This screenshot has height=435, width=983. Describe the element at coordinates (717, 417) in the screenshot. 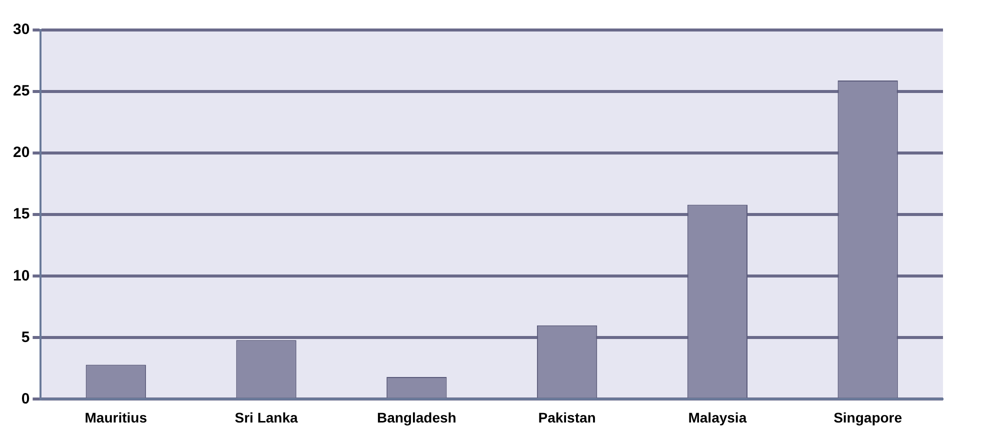

I see `x-tick-label: Malaysia` at that location.